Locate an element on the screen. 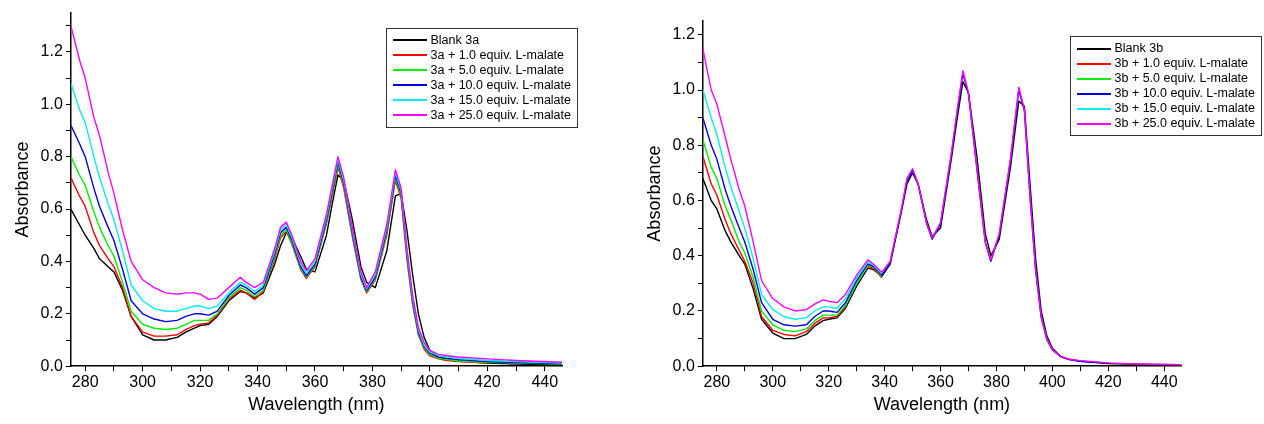 Image resolution: width=1264 pixels, height=424 pixels. legend-label: 3a + 25.0 equiv. L-malate is located at coordinates (500, 115).